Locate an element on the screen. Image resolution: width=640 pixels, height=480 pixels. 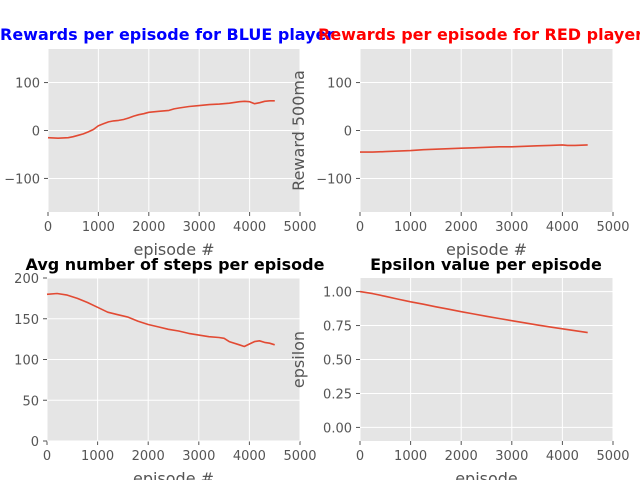
y-tick-label: 0.25 is located at coordinates (337, 394).